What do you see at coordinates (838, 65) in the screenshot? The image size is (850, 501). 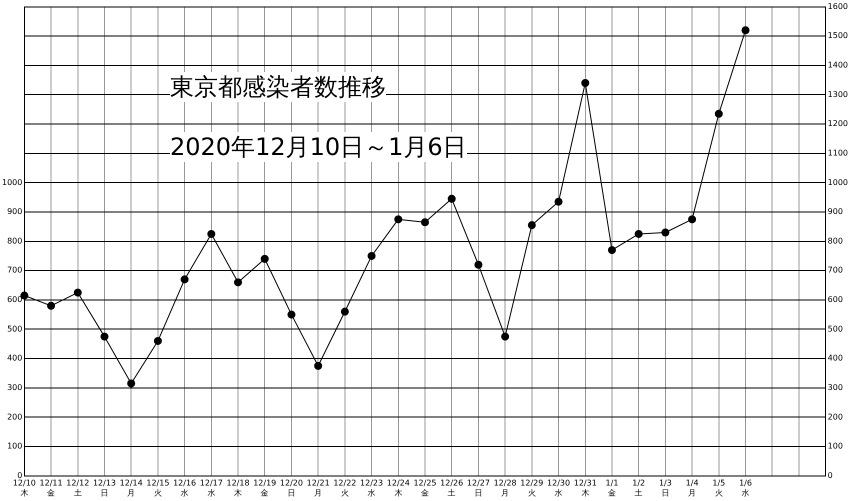 I see `y2-tick-label: 1400` at bounding box center [838, 65].